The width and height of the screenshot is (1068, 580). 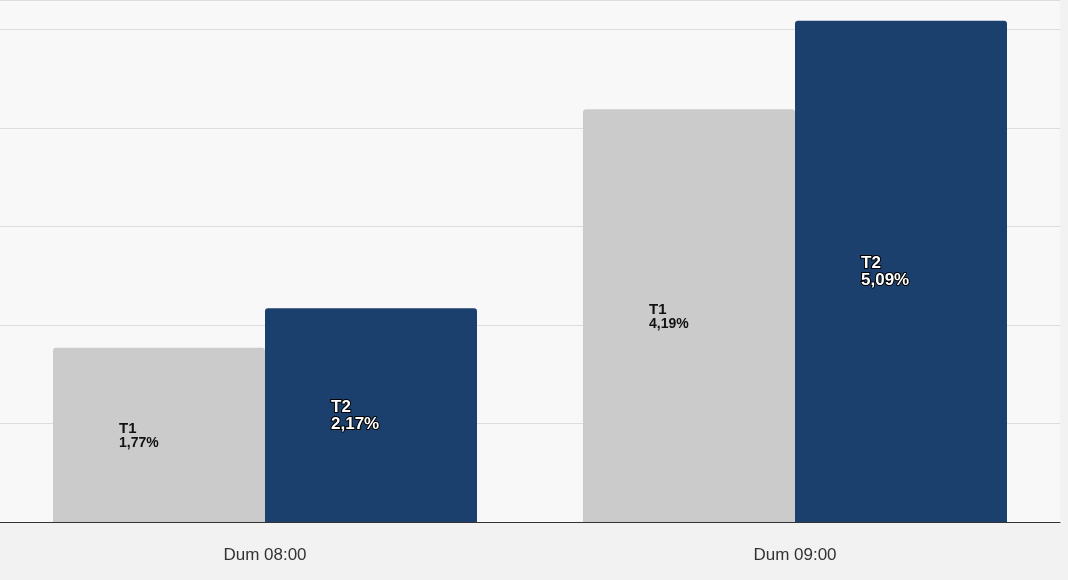 What do you see at coordinates (795, 554) in the screenshot?
I see `x-tick-label: Dum 09:00` at bounding box center [795, 554].